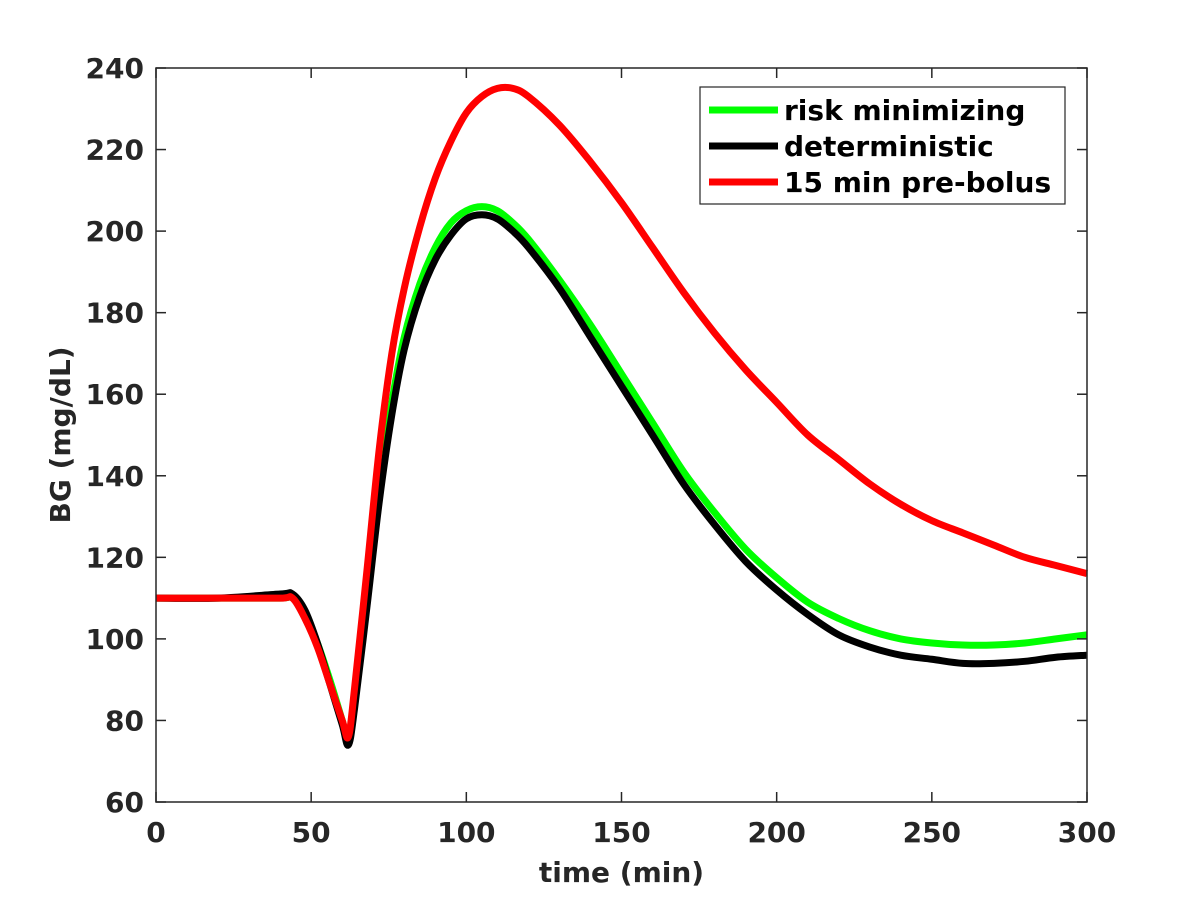 This screenshot has width=1200, height=900. What do you see at coordinates (932, 832) in the screenshot?
I see `x-tick-label: 250` at bounding box center [932, 832].